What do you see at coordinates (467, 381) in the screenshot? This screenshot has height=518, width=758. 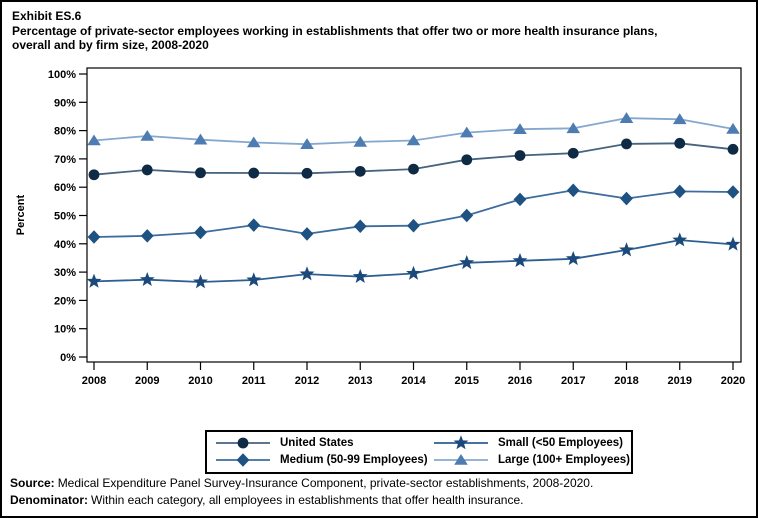 I see `svg-text: 2015` at bounding box center [467, 381].